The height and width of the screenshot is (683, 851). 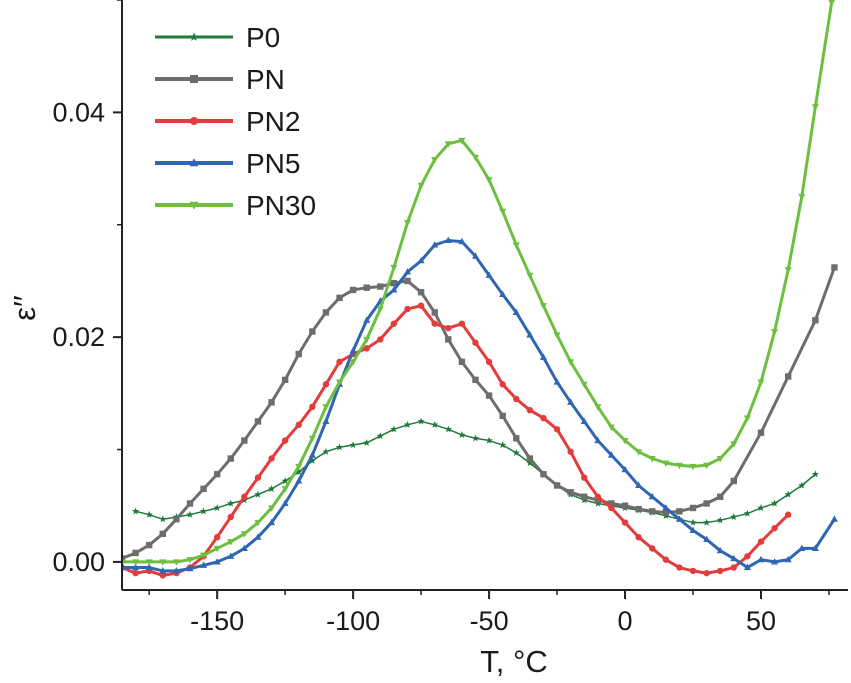 I want to click on legend-marker-pn2, so click(x=194, y=121).